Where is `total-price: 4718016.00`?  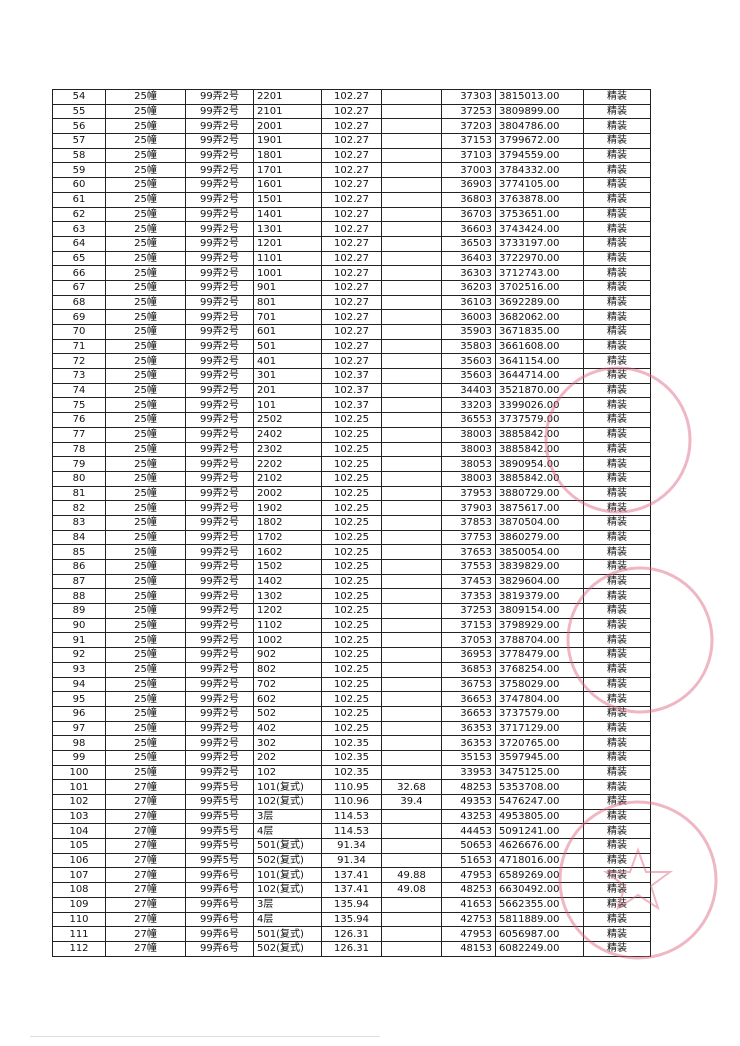
total-price: 4718016.00 is located at coordinates (539, 860).